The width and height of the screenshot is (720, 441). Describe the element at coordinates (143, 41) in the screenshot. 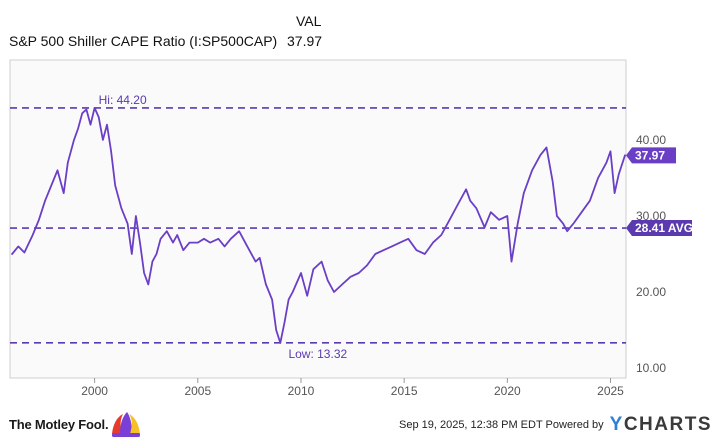

I see `series-name: S&P 500 Shiller CAPE Ratio (I:SP500CAP)` at that location.